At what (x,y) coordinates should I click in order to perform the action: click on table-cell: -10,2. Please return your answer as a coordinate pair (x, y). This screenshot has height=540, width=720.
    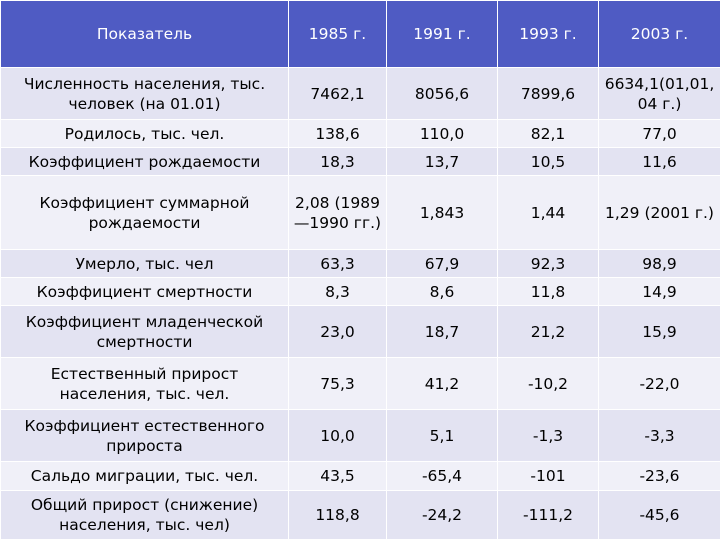
    Looking at the image, I should click on (548, 383).